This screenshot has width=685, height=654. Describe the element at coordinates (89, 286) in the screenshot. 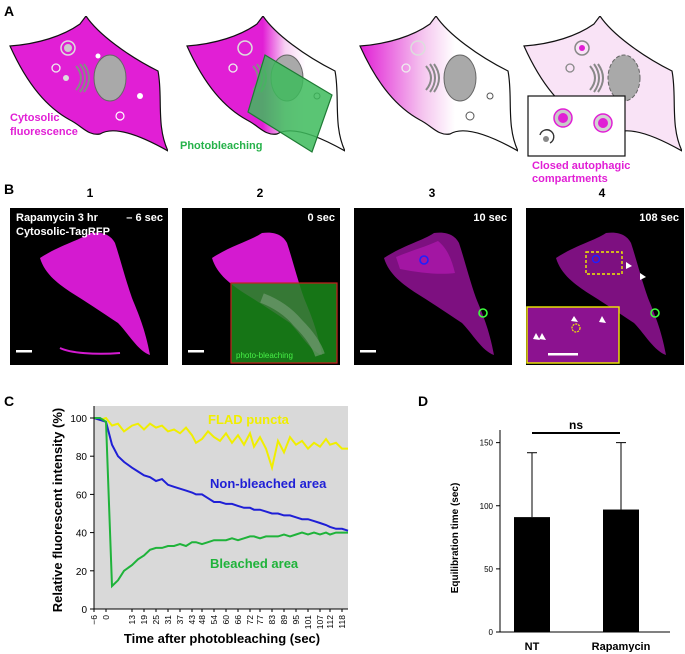

I see `micrograph-1: Rapamycin 3 hr Cytosolic-TagRFP – 6 sec` at that location.